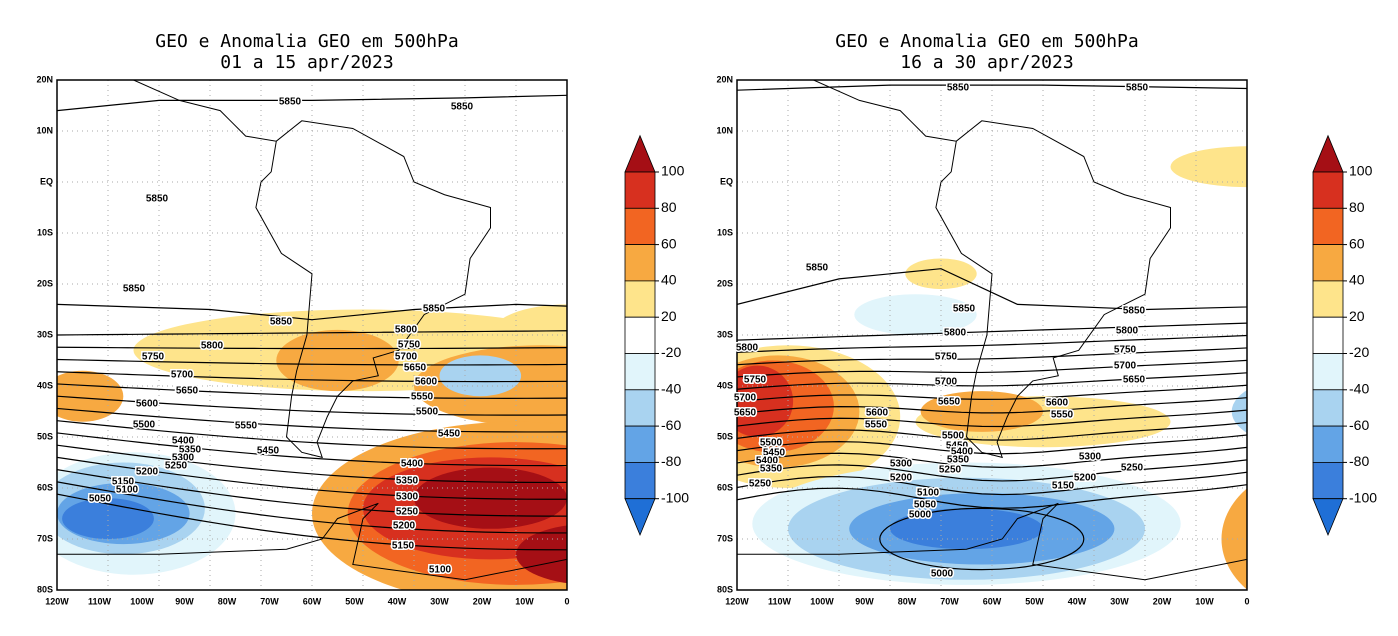 This screenshot has width=1398, height=636. What do you see at coordinates (409, 345) in the screenshot?
I see `contour-label: 5750` at bounding box center [409, 345].